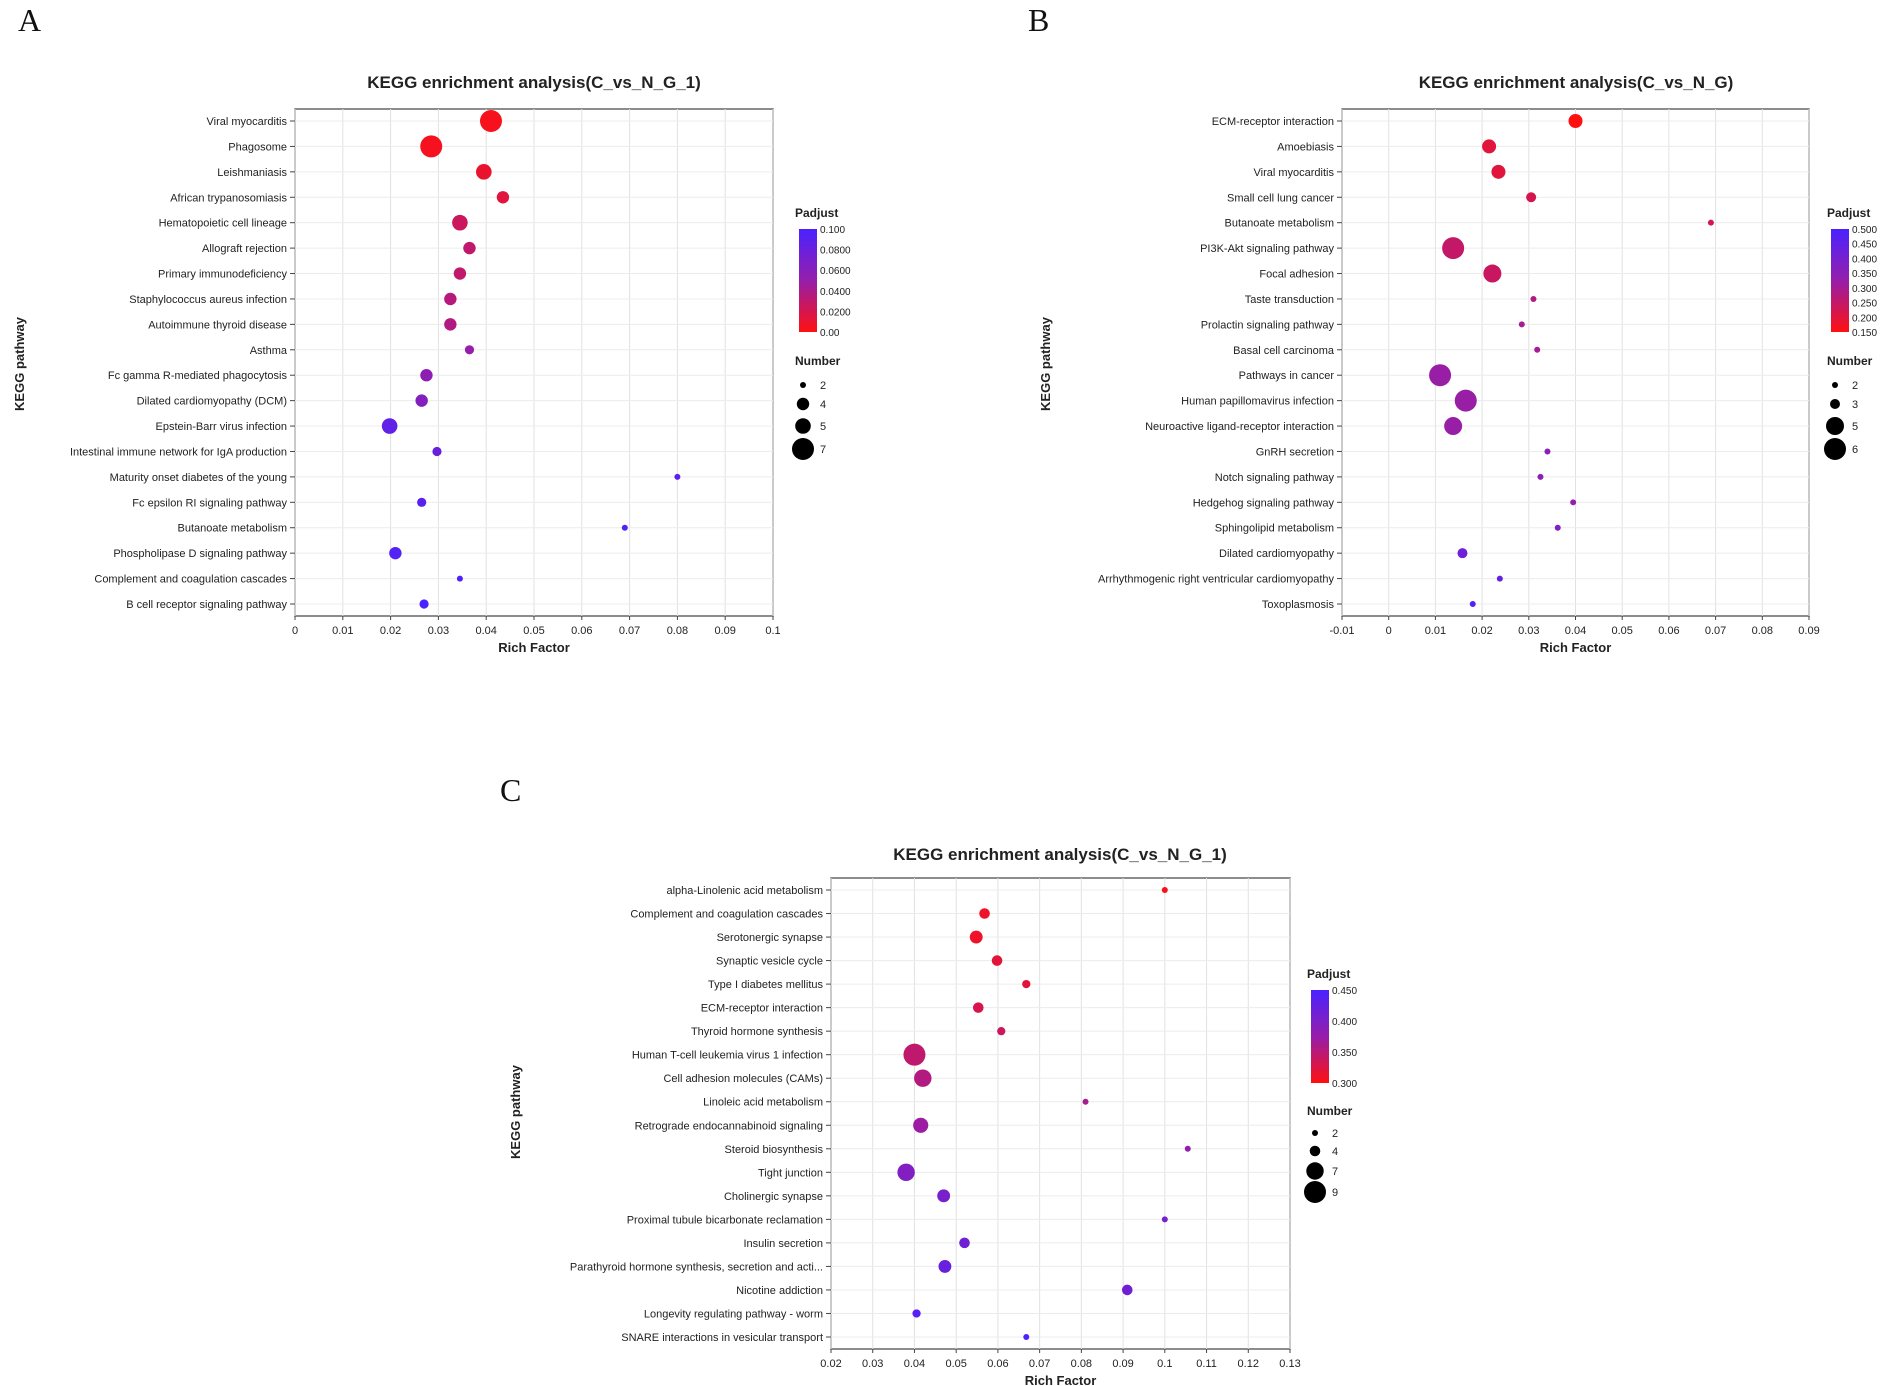 This screenshot has width=1902, height=1386. What do you see at coordinates (1296, 275) in the screenshot?
I see `y-tick-label: Focal adhesion` at bounding box center [1296, 275].